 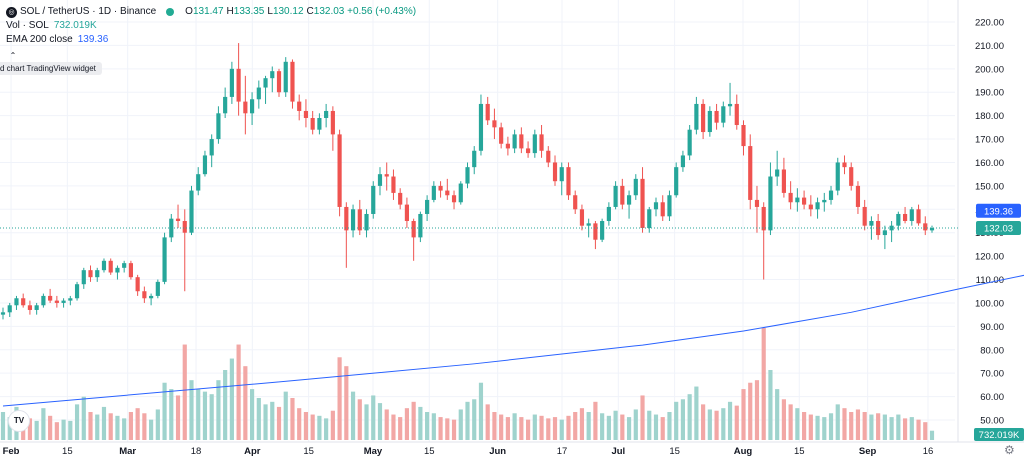 What do you see at coordinates (88, 11) in the screenshot?
I see `symbol-title: SOL / TetherUS · 1D · Binance` at bounding box center [88, 11].